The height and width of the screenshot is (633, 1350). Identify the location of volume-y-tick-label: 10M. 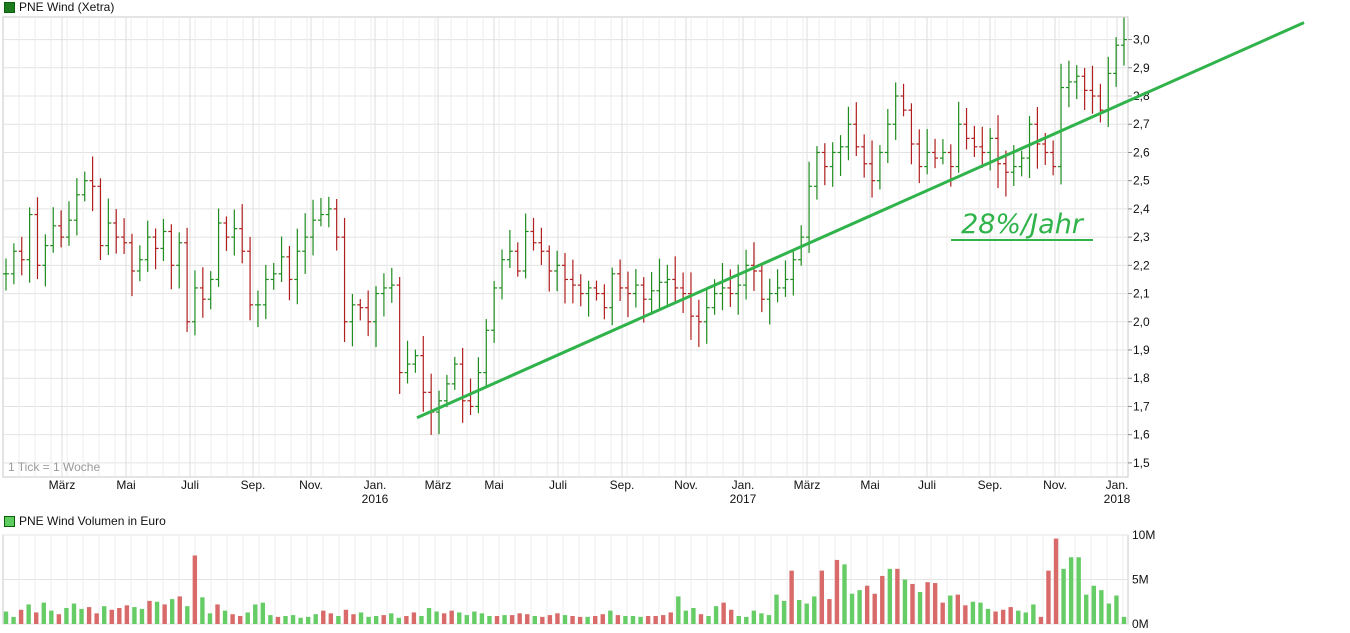
(1143, 535).